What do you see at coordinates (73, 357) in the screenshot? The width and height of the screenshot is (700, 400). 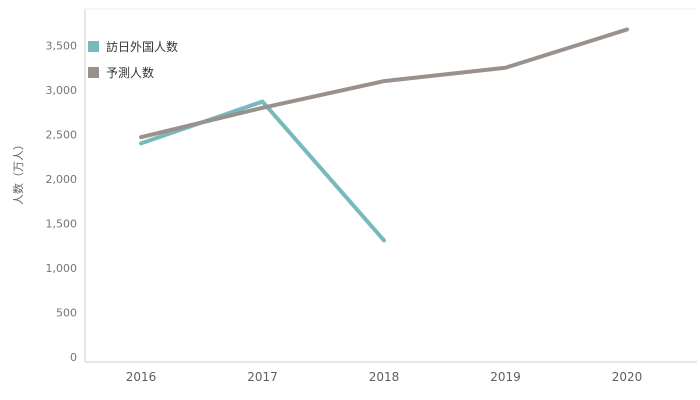 I see `svg-text: 0` at bounding box center [73, 357].